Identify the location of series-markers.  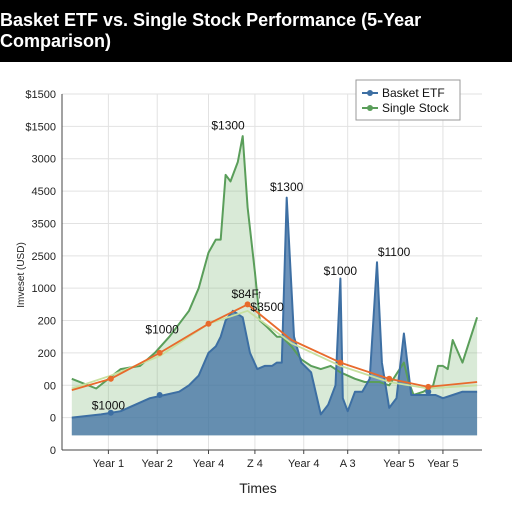
(269, 358).